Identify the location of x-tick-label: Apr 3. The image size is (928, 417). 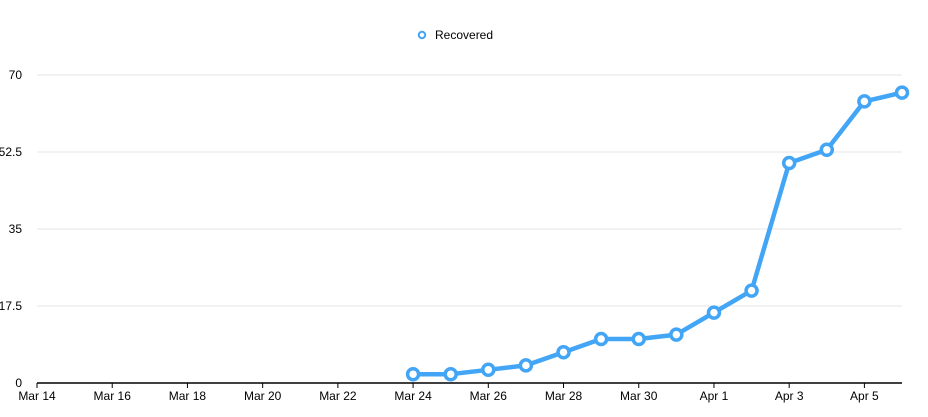
(789, 396).